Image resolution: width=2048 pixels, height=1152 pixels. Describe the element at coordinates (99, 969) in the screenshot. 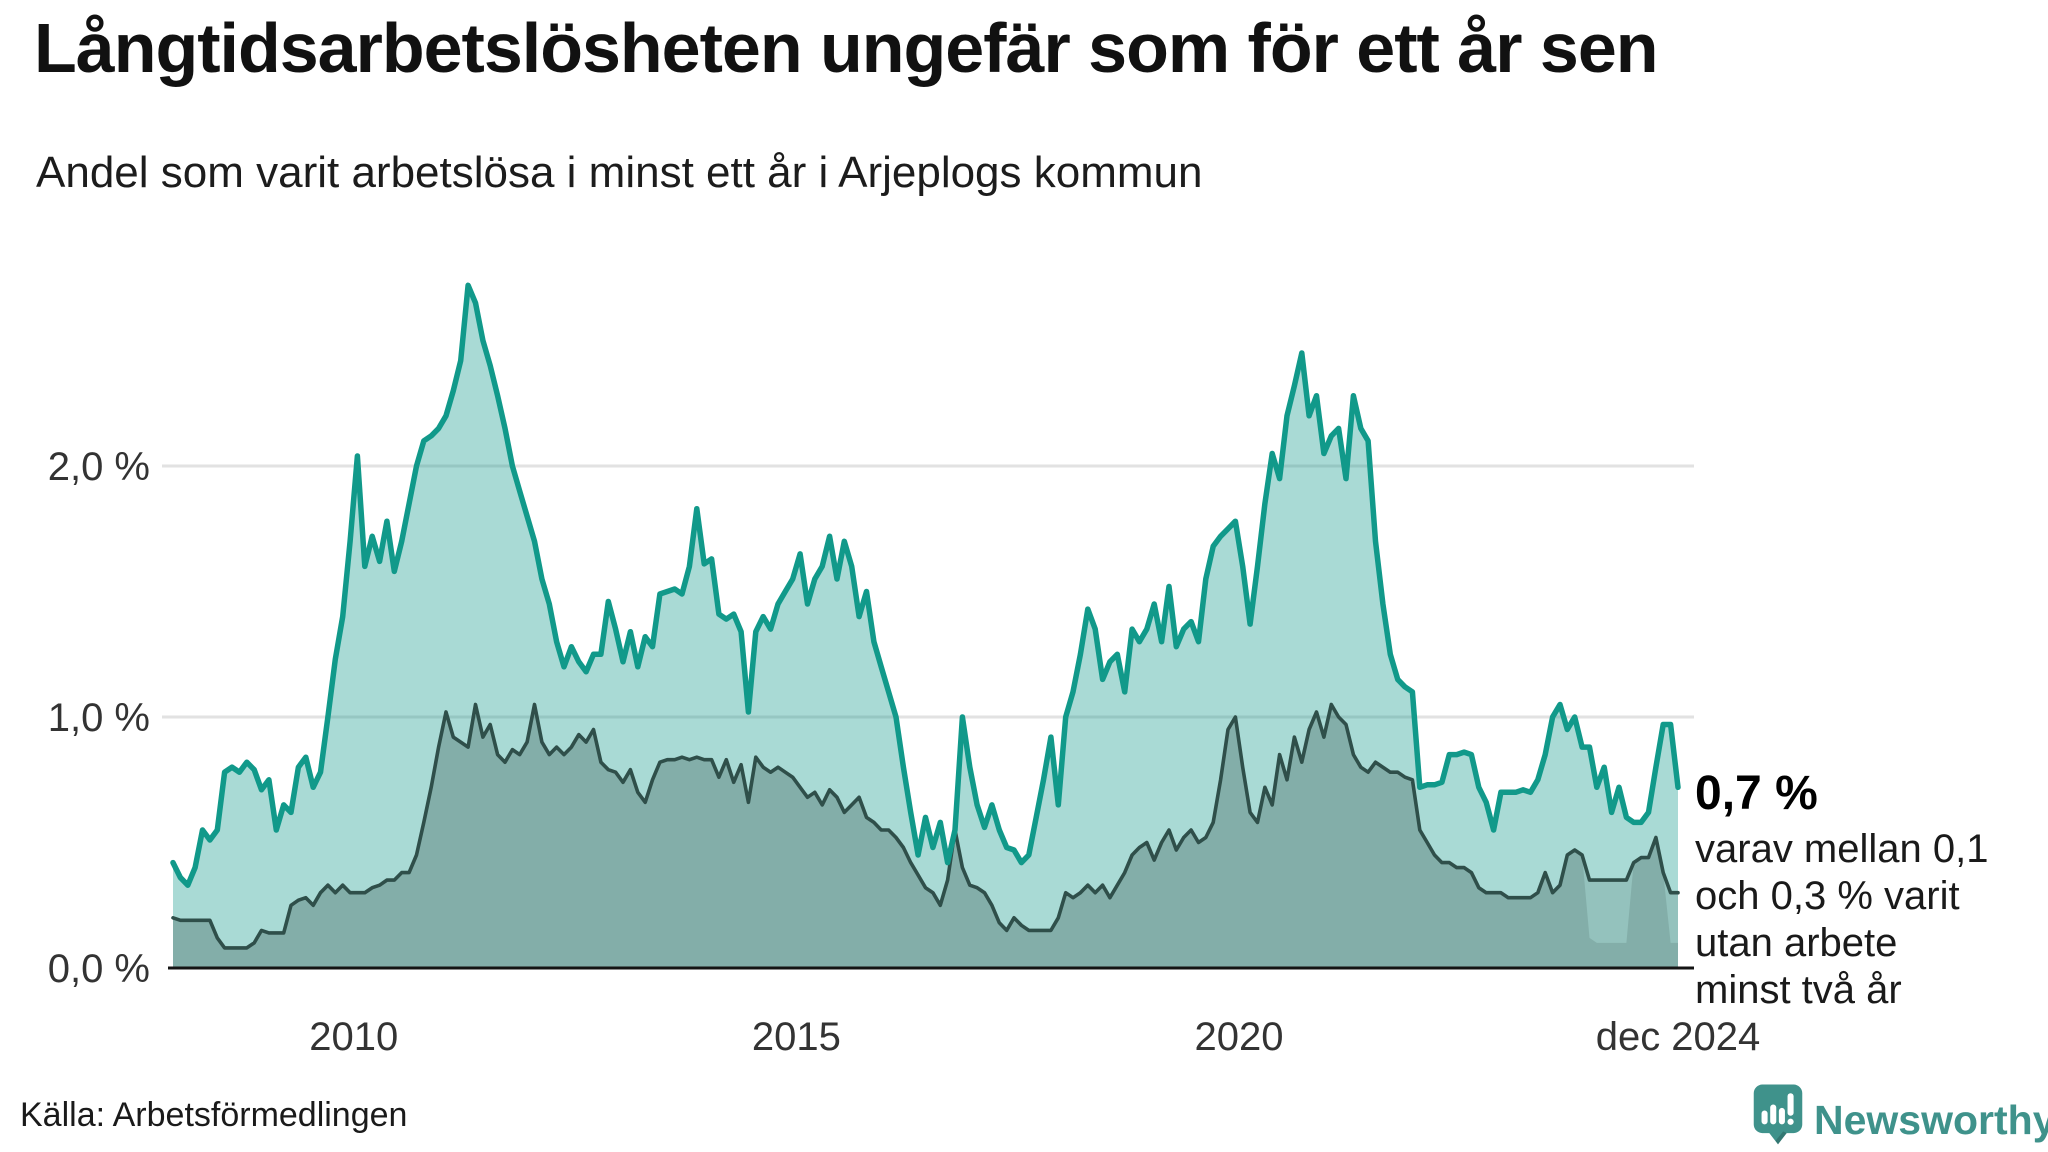

I see `y-axis-label-0: 0,0 %` at that location.